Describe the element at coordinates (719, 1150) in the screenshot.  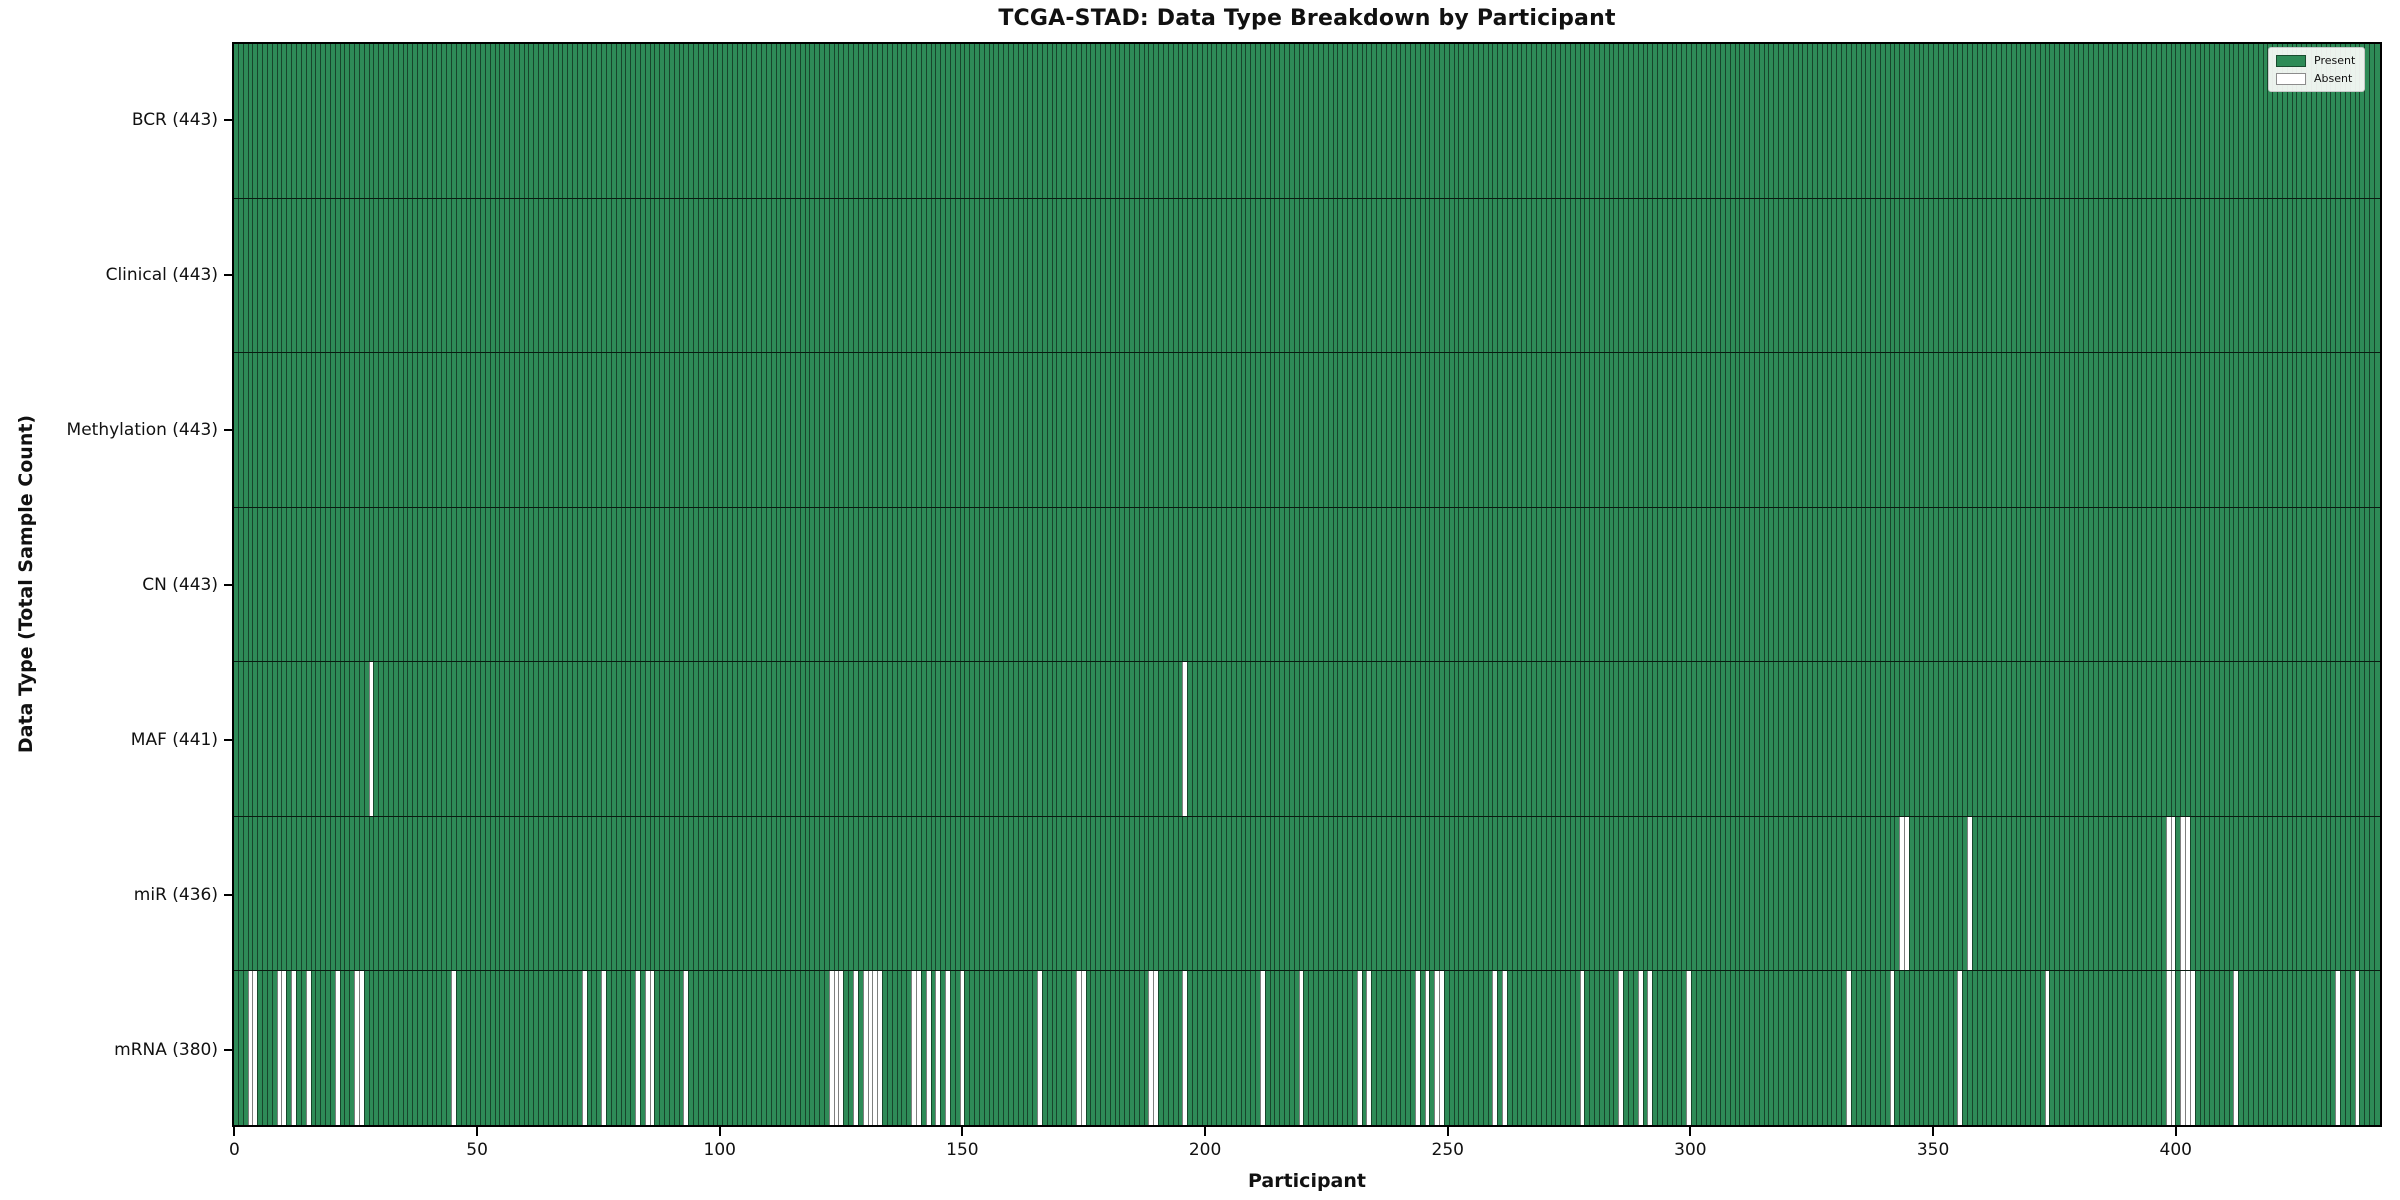
I see `x-tick-label: 100` at that location.